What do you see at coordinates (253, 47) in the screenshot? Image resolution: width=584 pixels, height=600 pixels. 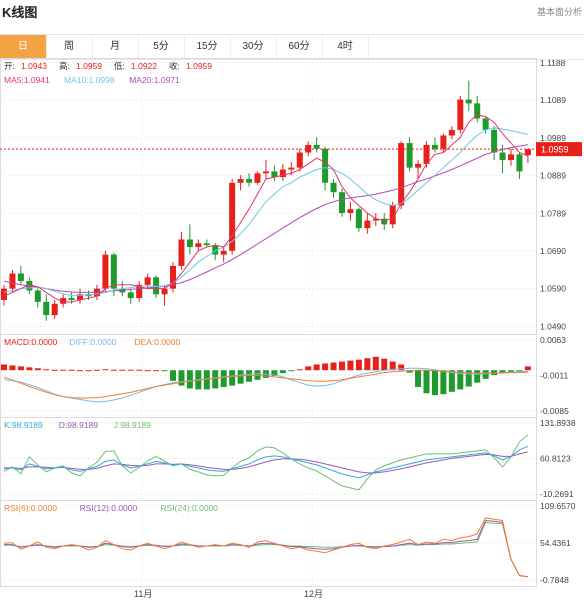 I see `tab-30min: 30分` at bounding box center [253, 47].